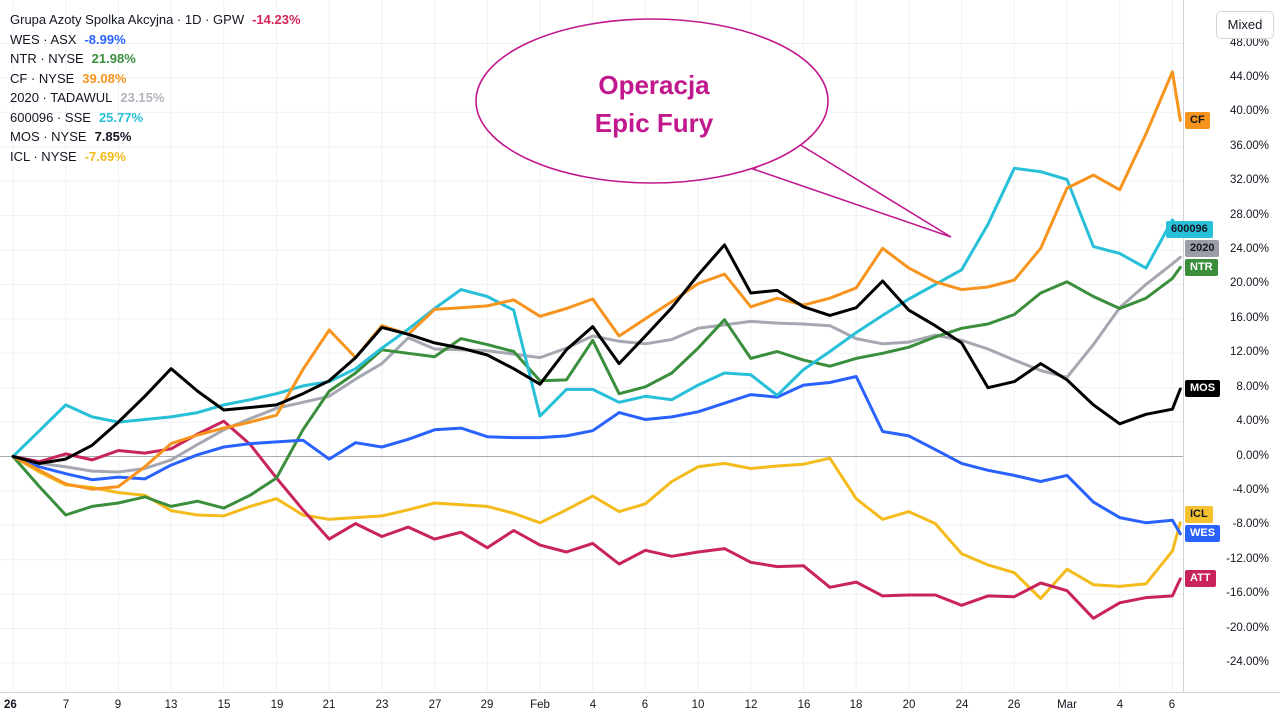  Describe the element at coordinates (1245, 25) in the screenshot. I see `mixed-button: Mixed` at that location.